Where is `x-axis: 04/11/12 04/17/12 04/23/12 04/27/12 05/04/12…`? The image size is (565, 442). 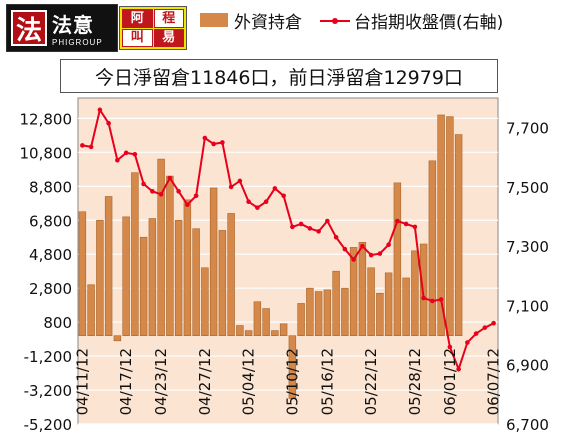
x-axis: 04/11/12 04/17/12 04/23/12 04/27/12 05/04/12… is located at coordinates (287, 381).